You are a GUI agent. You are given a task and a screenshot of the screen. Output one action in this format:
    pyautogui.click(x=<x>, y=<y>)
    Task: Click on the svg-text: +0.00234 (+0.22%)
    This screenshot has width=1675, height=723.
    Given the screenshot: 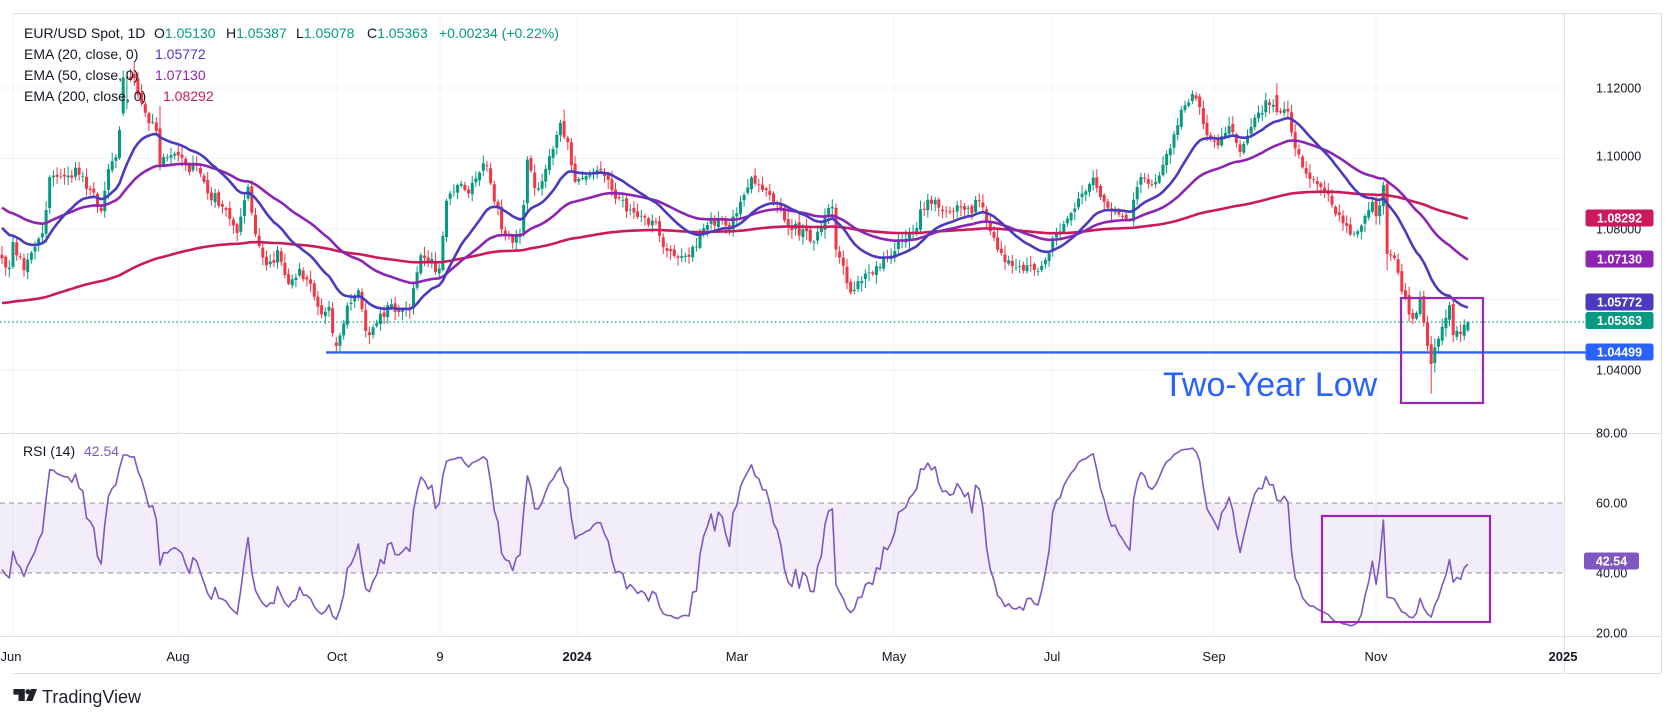 What is the action you would take?
    pyautogui.click(x=499, y=33)
    